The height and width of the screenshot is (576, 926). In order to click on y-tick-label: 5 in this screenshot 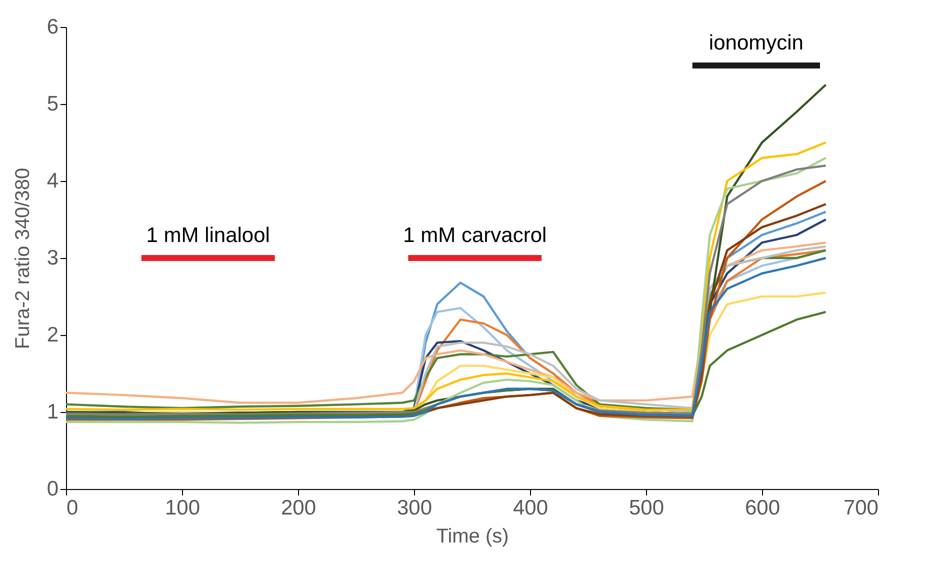, I will do `click(52, 104)`.